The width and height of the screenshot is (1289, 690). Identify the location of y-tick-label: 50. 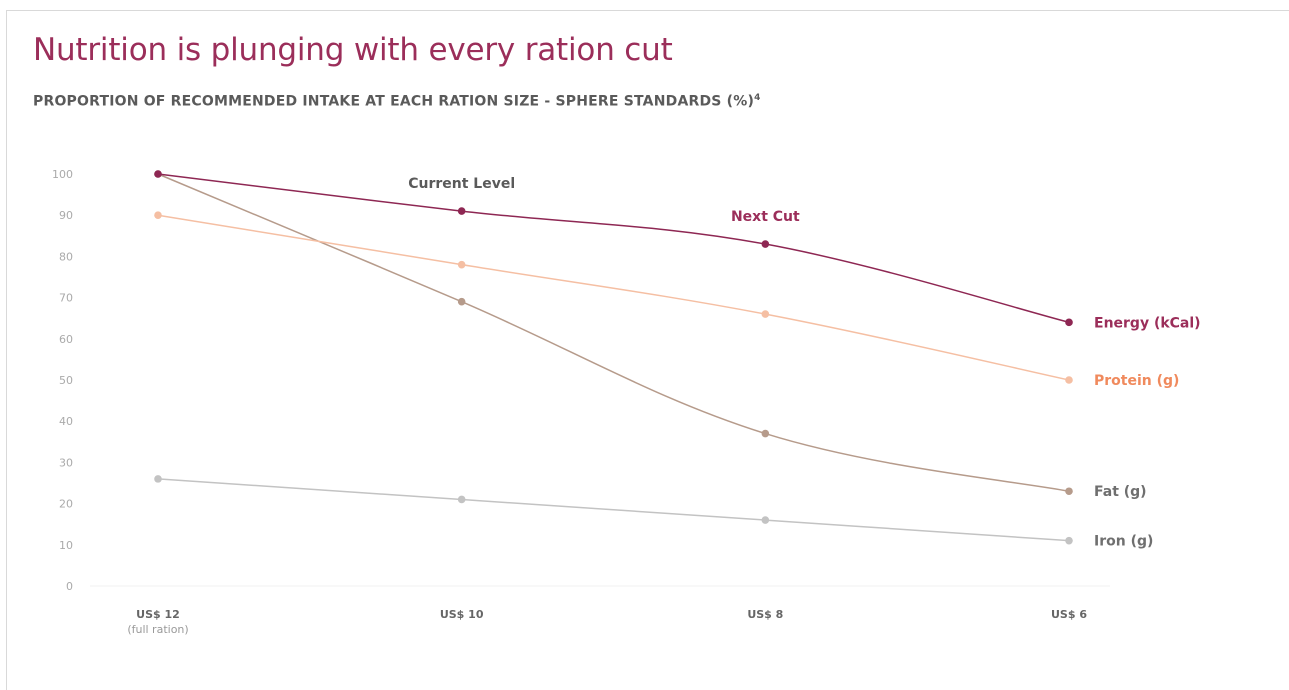
(66, 380).